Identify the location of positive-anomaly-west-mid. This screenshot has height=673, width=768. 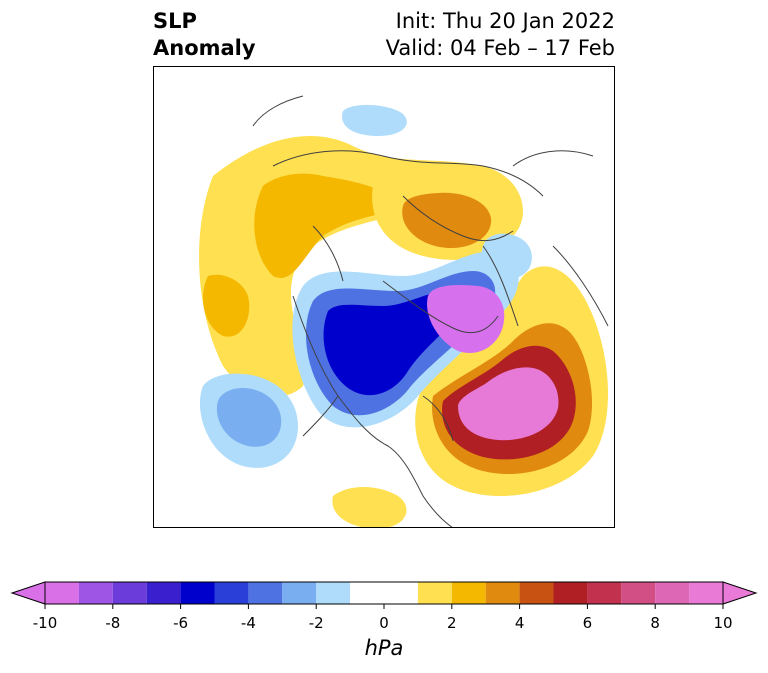
(328, 225).